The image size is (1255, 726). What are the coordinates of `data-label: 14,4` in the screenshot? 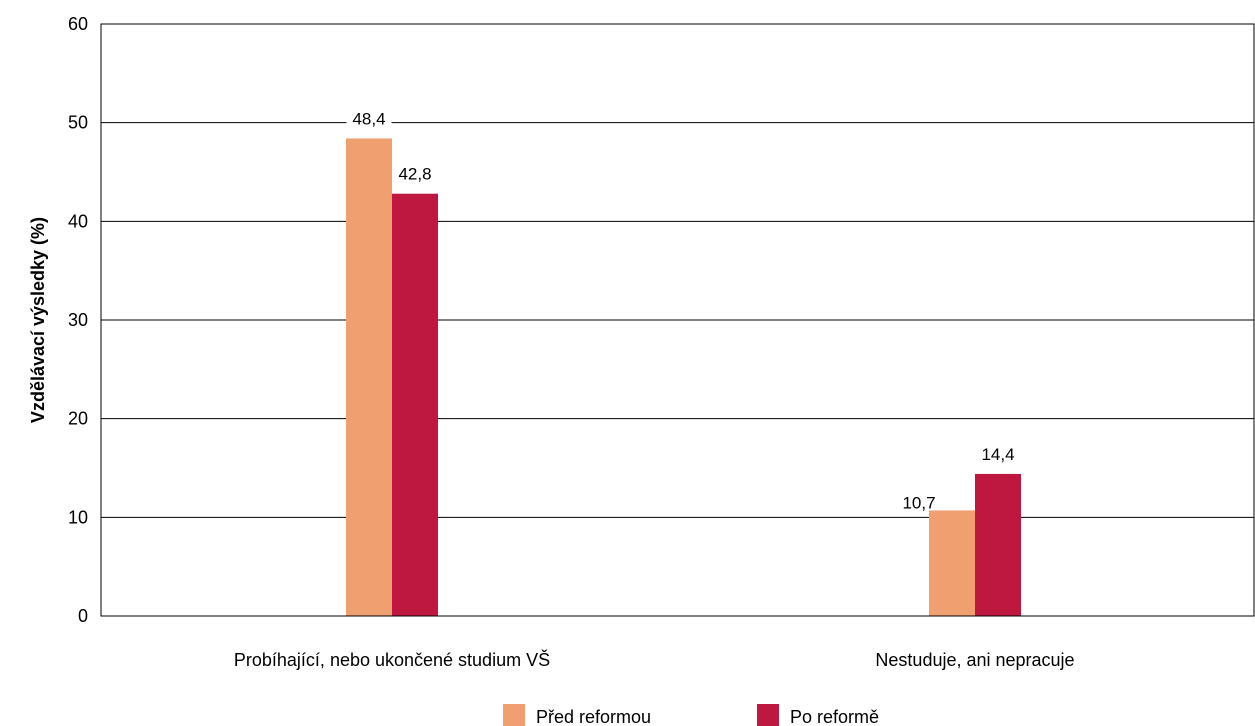 It's located at (997, 454).